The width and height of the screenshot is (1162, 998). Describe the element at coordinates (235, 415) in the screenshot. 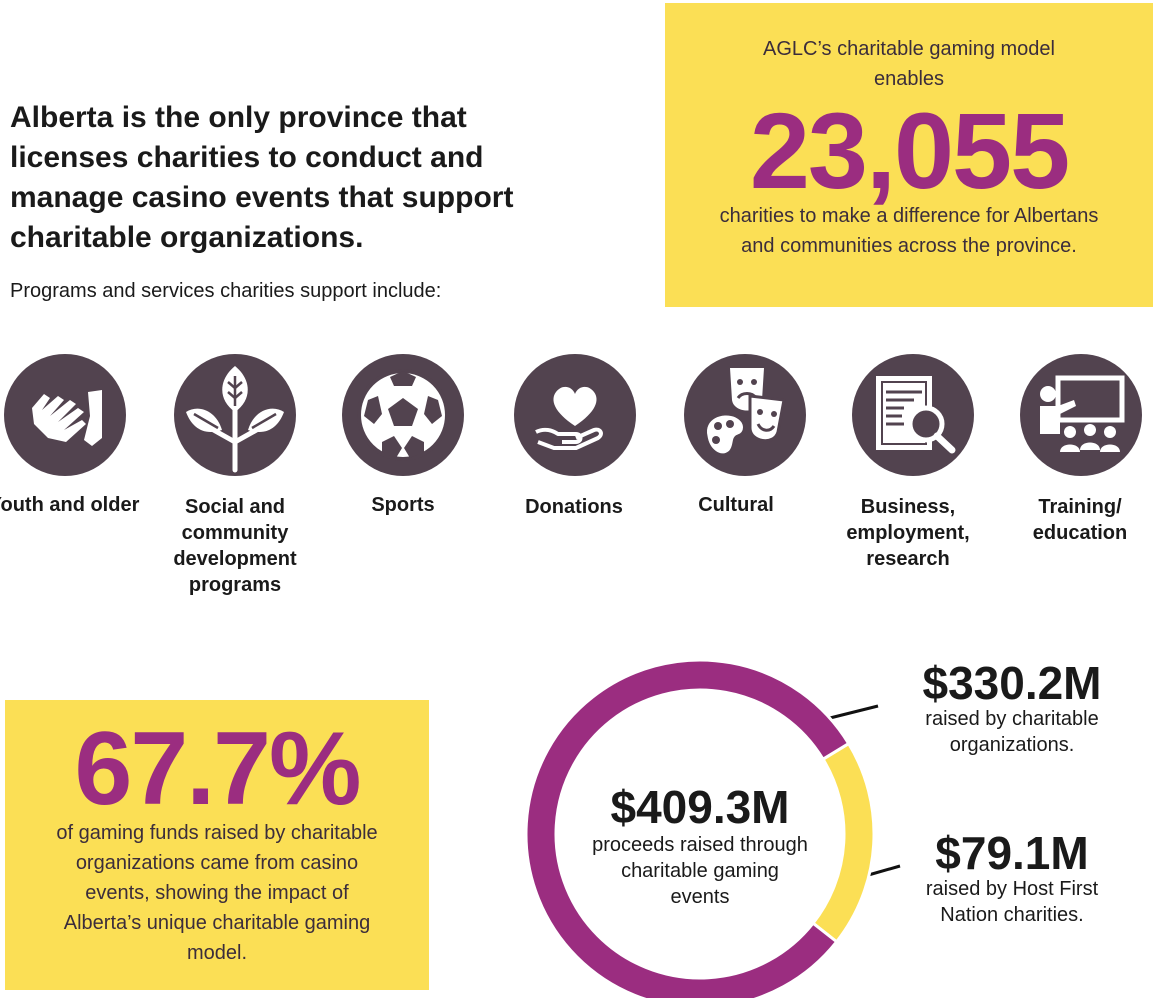

I see `plant-icon` at that location.